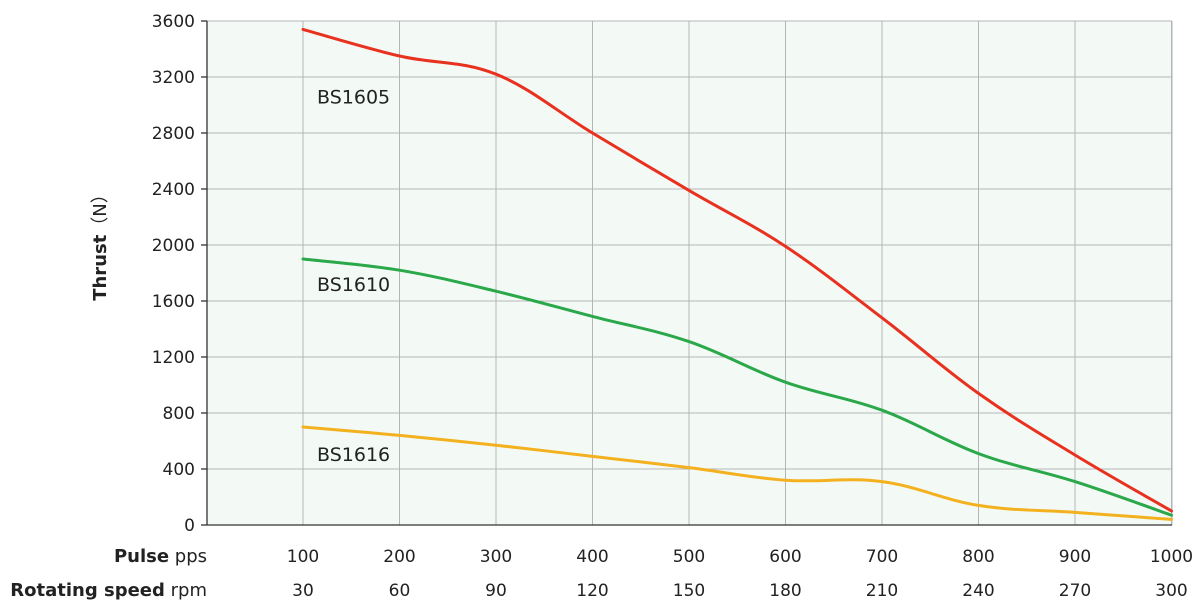 Image resolution: width=1200 pixels, height=607 pixels. What do you see at coordinates (737, 473) in the screenshot?
I see `series-line-bs1616` at bounding box center [737, 473].